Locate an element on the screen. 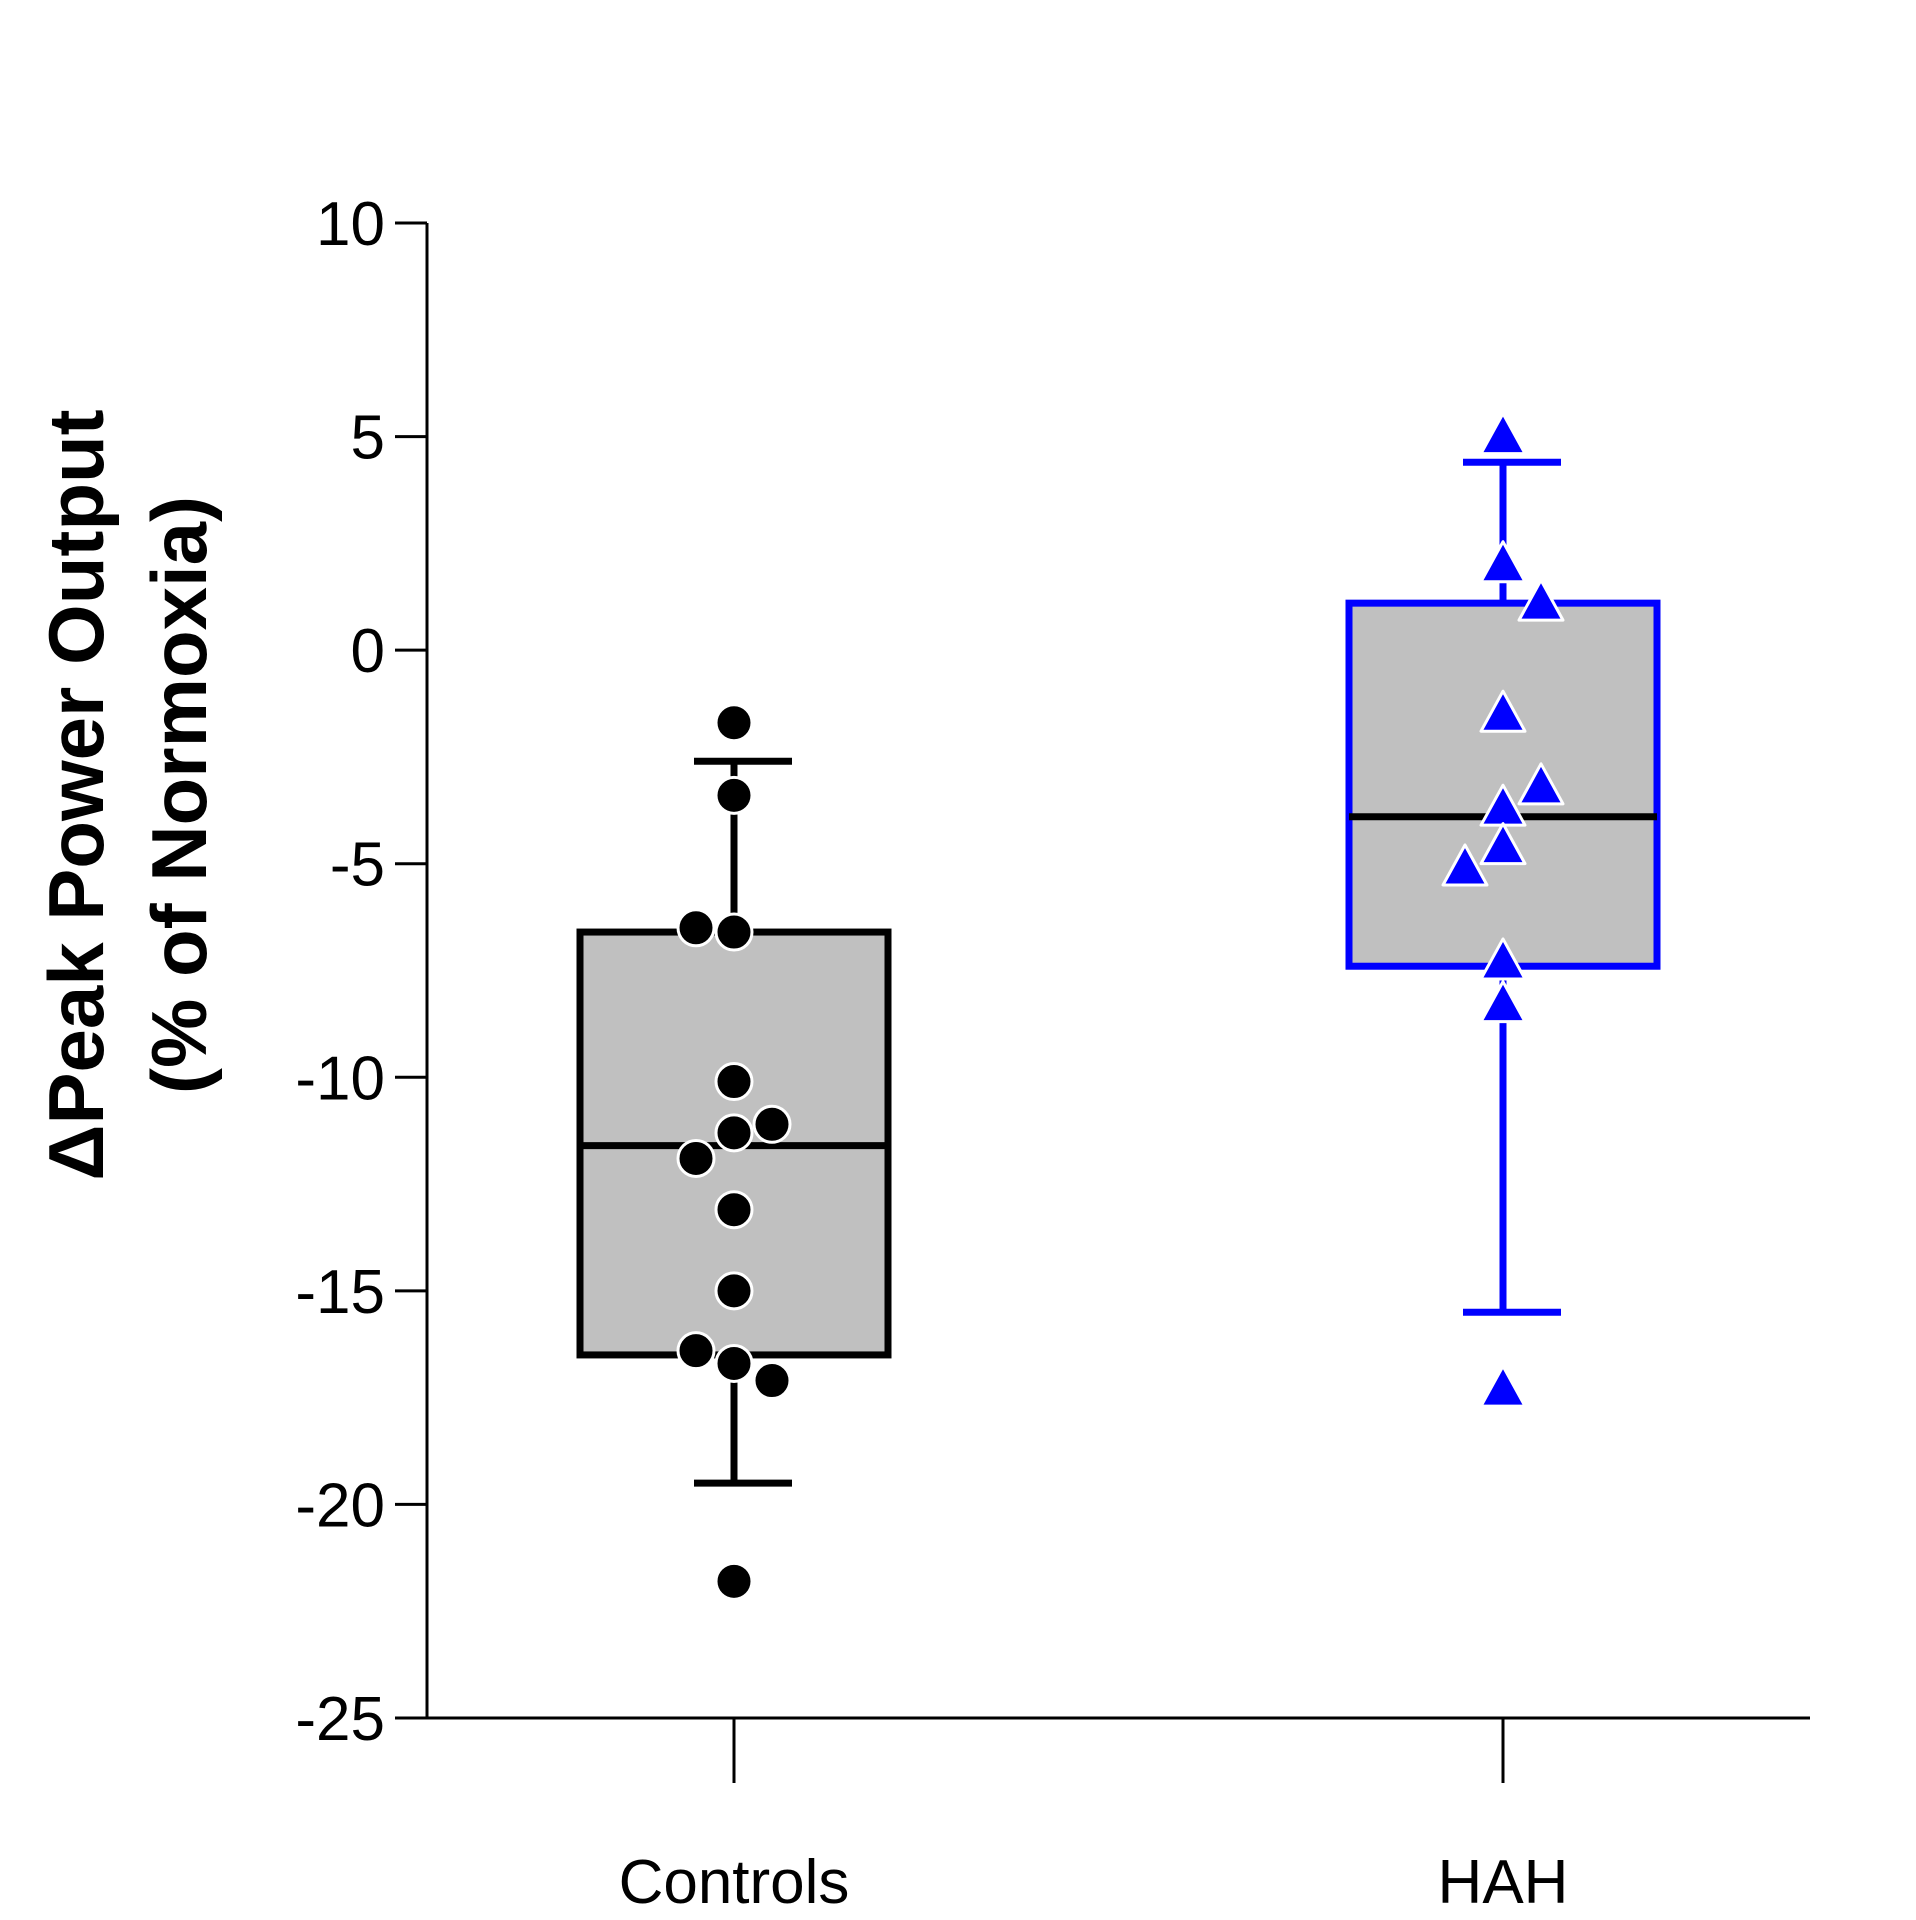 Image resolution: width=1916 pixels, height=1920 pixels. x-tick-label: HAH is located at coordinates (1503, 1882).